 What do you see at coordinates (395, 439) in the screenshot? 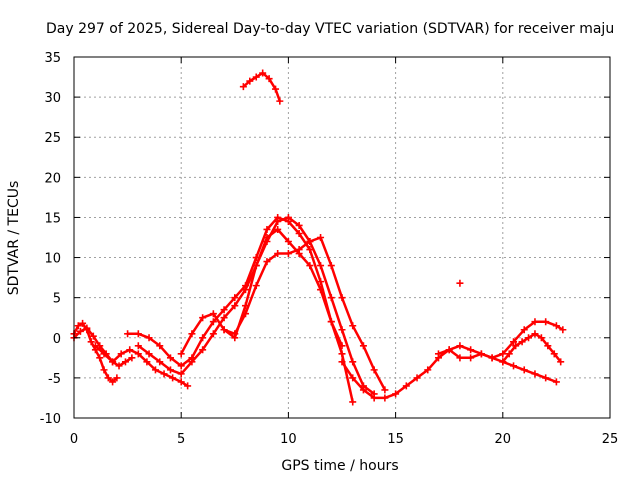
I see `x-tick-label: 15` at bounding box center [395, 439].